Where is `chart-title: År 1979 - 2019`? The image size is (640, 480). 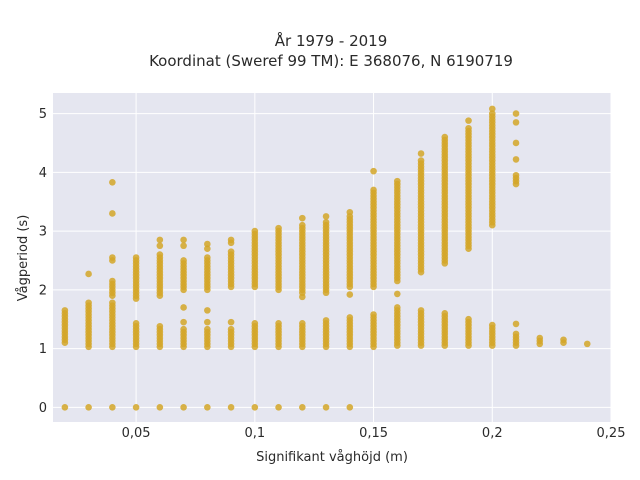
chart-title: År 1979 - 2019 is located at coordinates (331, 40).